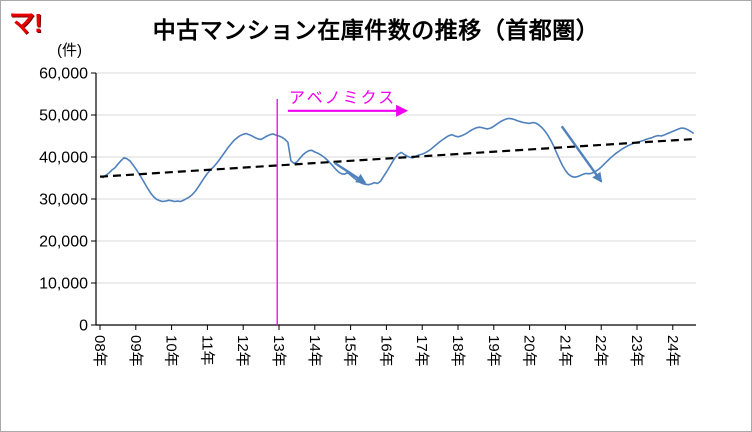  Describe the element at coordinates (63, 284) in the screenshot. I see `y-tick-label: 10,000` at that location.